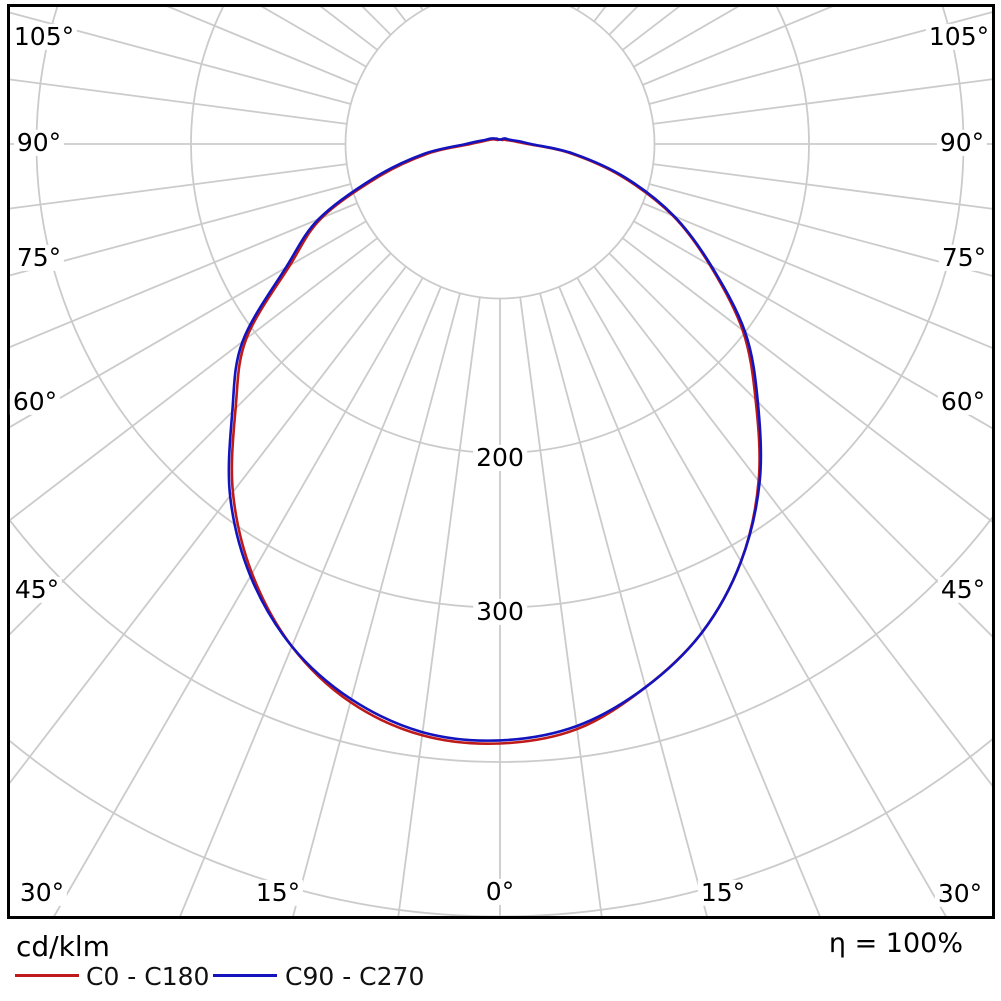 This screenshot has height=1001, width=1001. What do you see at coordinates (355, 976) in the screenshot?
I see `legend-label-c90-c270: C90 - C270` at bounding box center [355, 976].